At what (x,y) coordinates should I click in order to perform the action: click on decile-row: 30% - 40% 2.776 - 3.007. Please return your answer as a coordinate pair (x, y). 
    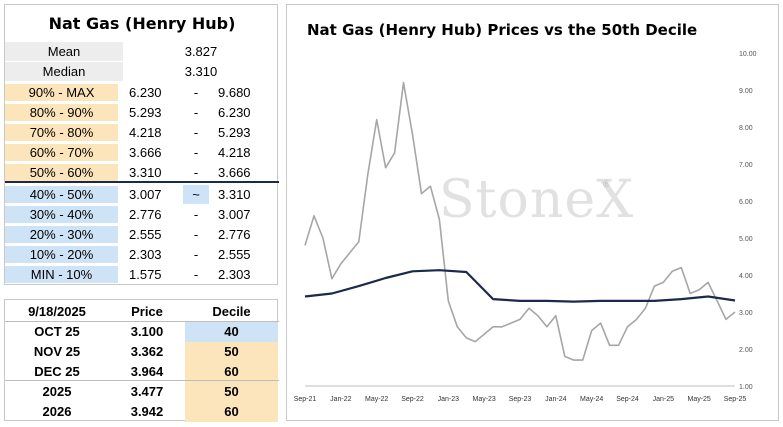
    Looking at the image, I should click on (142, 214).